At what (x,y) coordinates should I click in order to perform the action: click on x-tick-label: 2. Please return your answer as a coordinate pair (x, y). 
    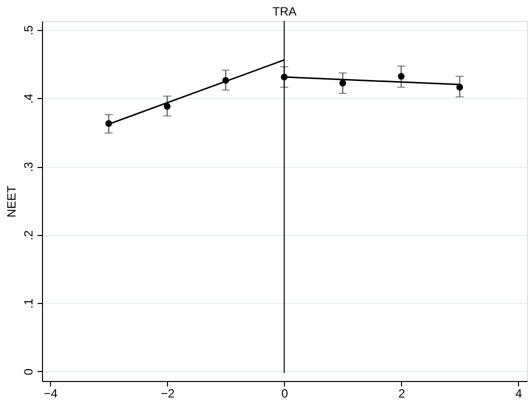
    Looking at the image, I should click on (402, 393).